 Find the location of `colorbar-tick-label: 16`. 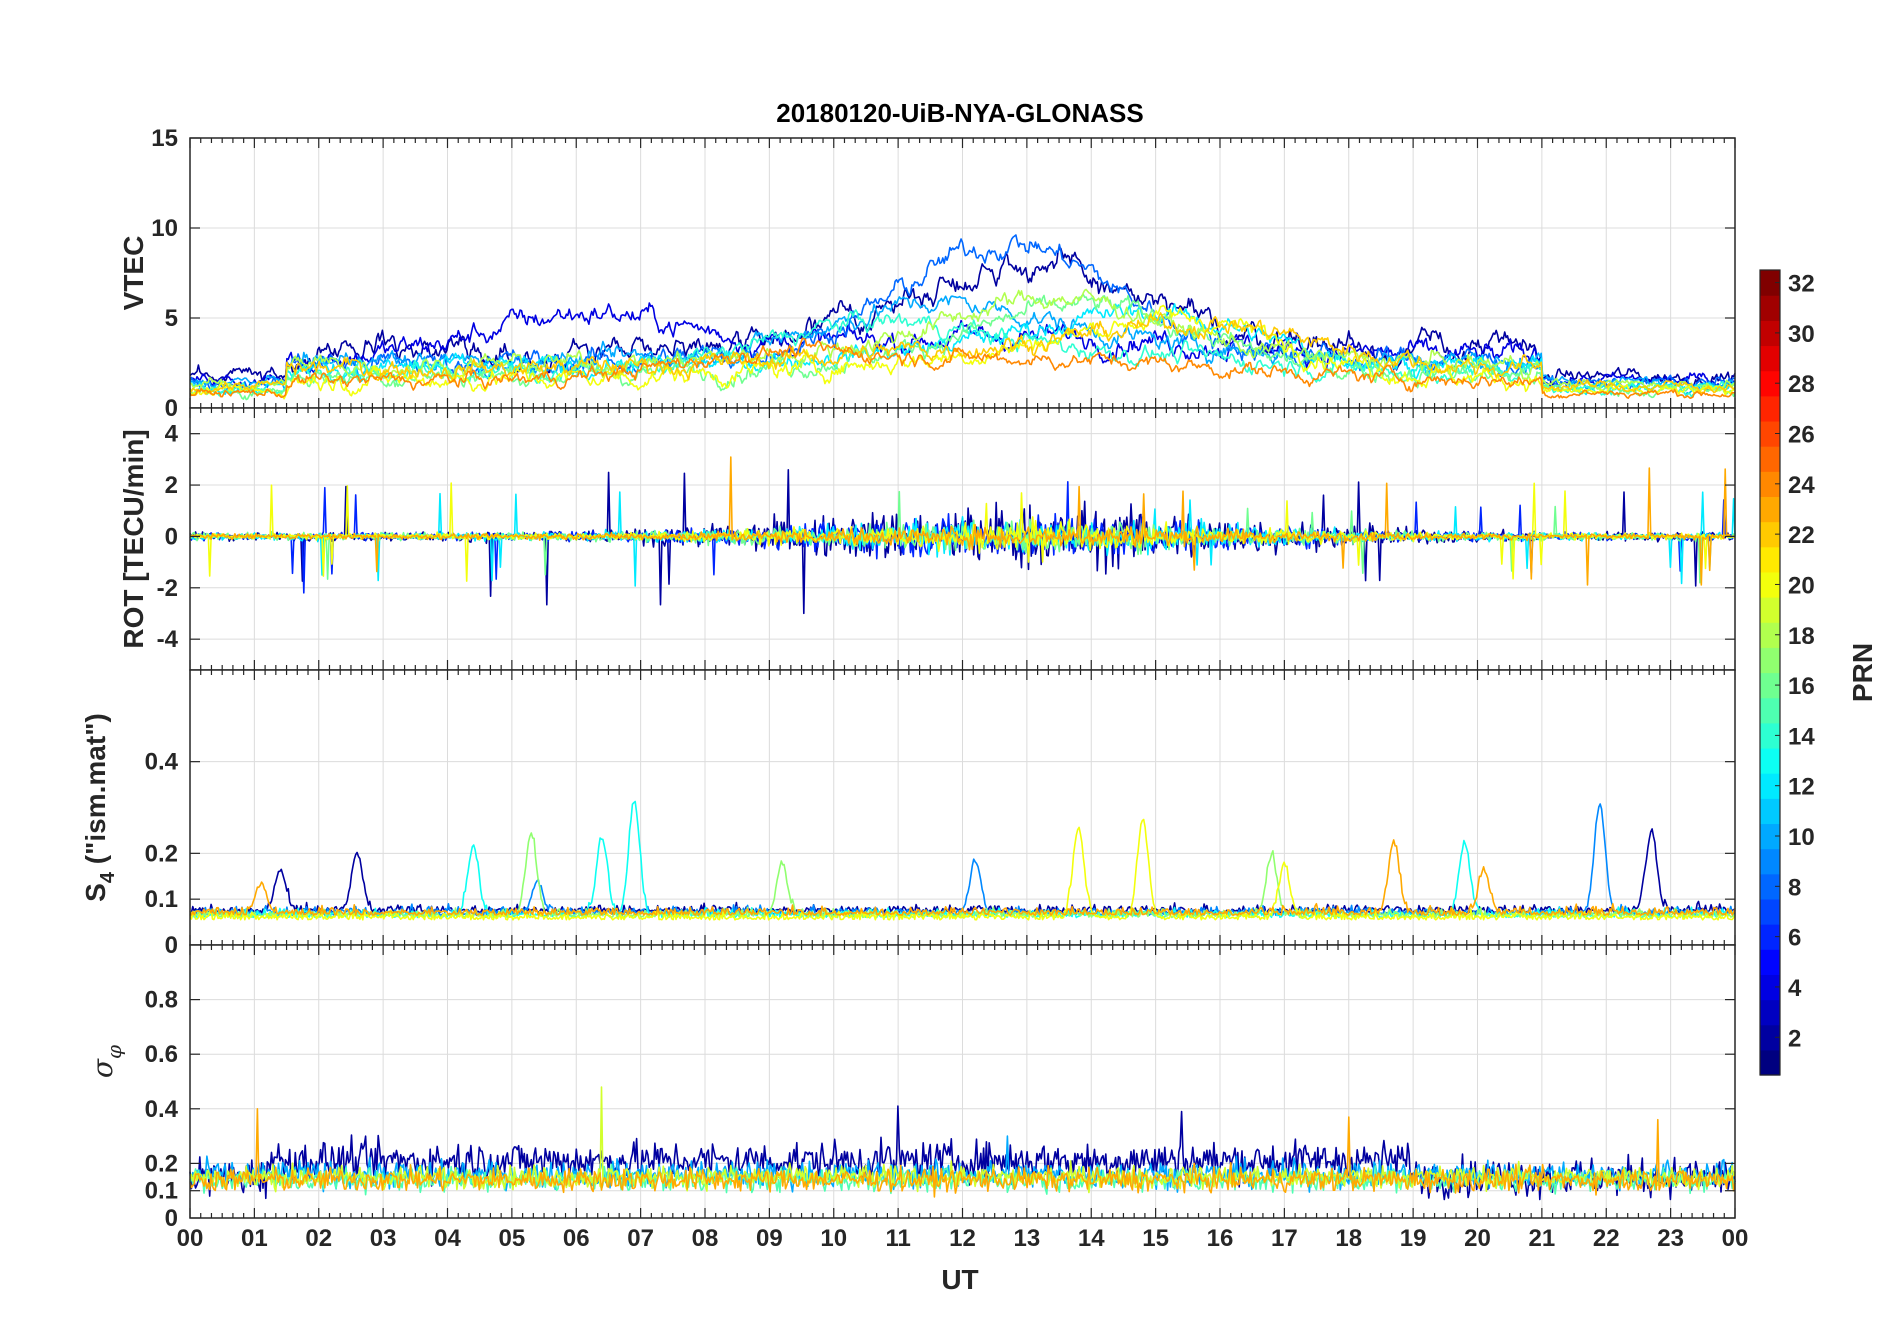

colorbar-tick-label: 16 is located at coordinates (1801, 686).